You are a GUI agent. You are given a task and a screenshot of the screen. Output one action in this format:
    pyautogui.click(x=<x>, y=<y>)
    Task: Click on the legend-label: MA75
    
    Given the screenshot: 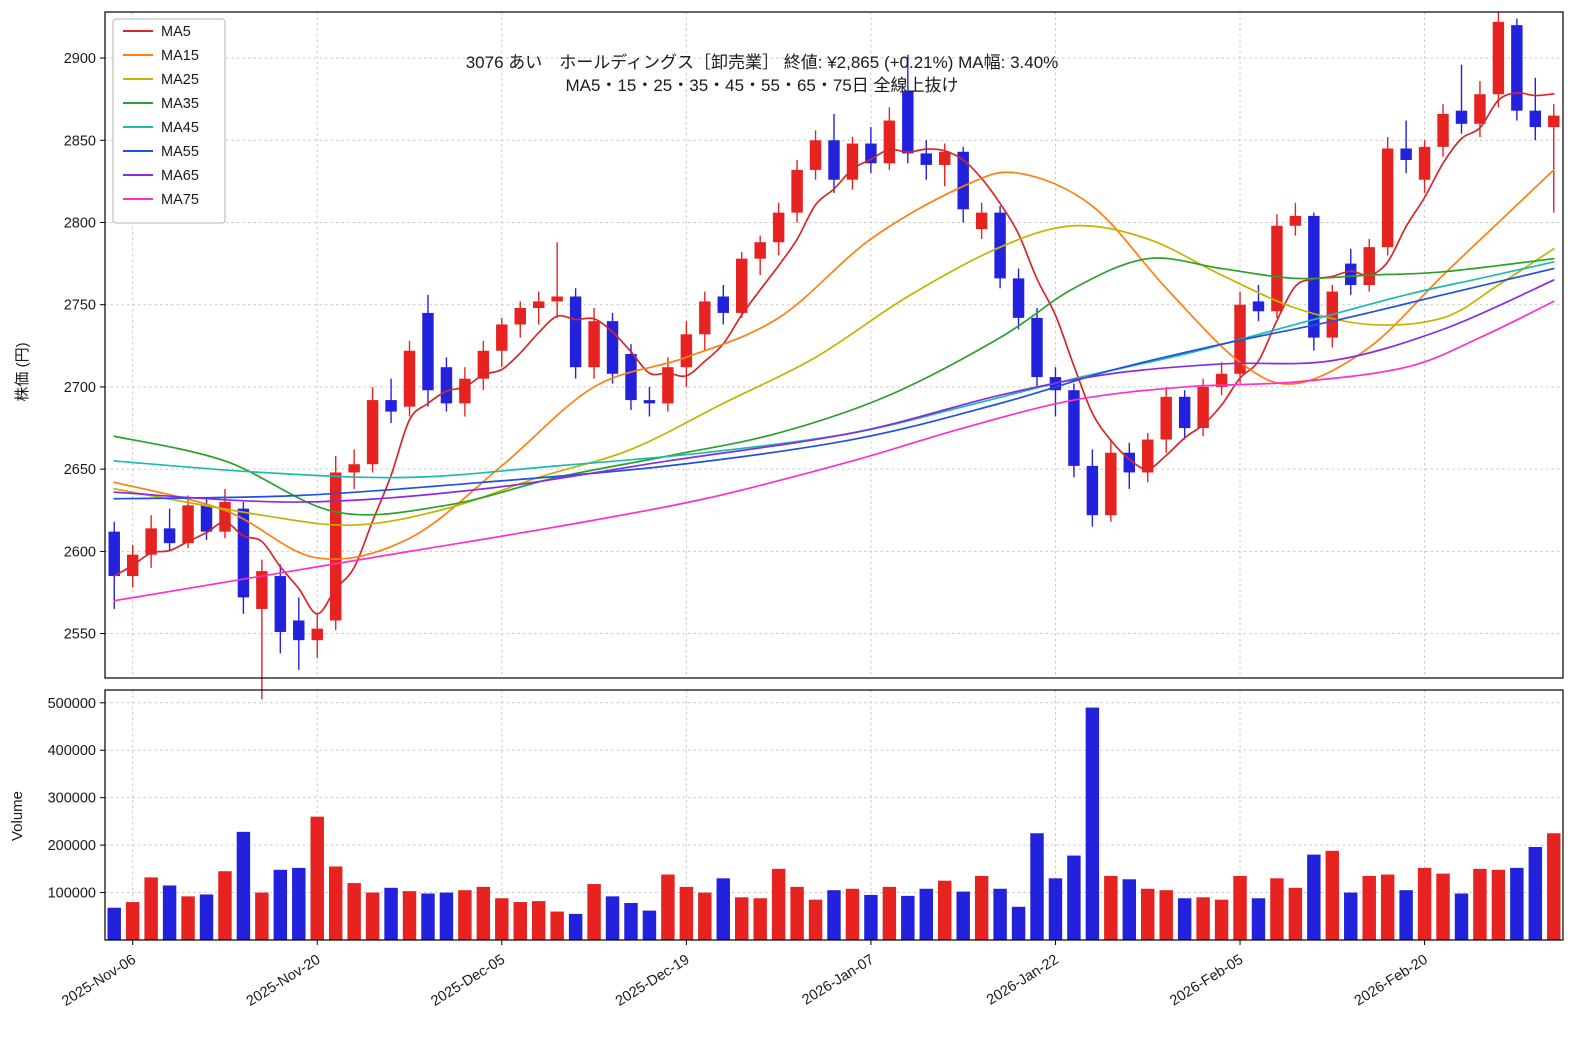 What is the action you would take?
    pyautogui.click(x=180, y=200)
    